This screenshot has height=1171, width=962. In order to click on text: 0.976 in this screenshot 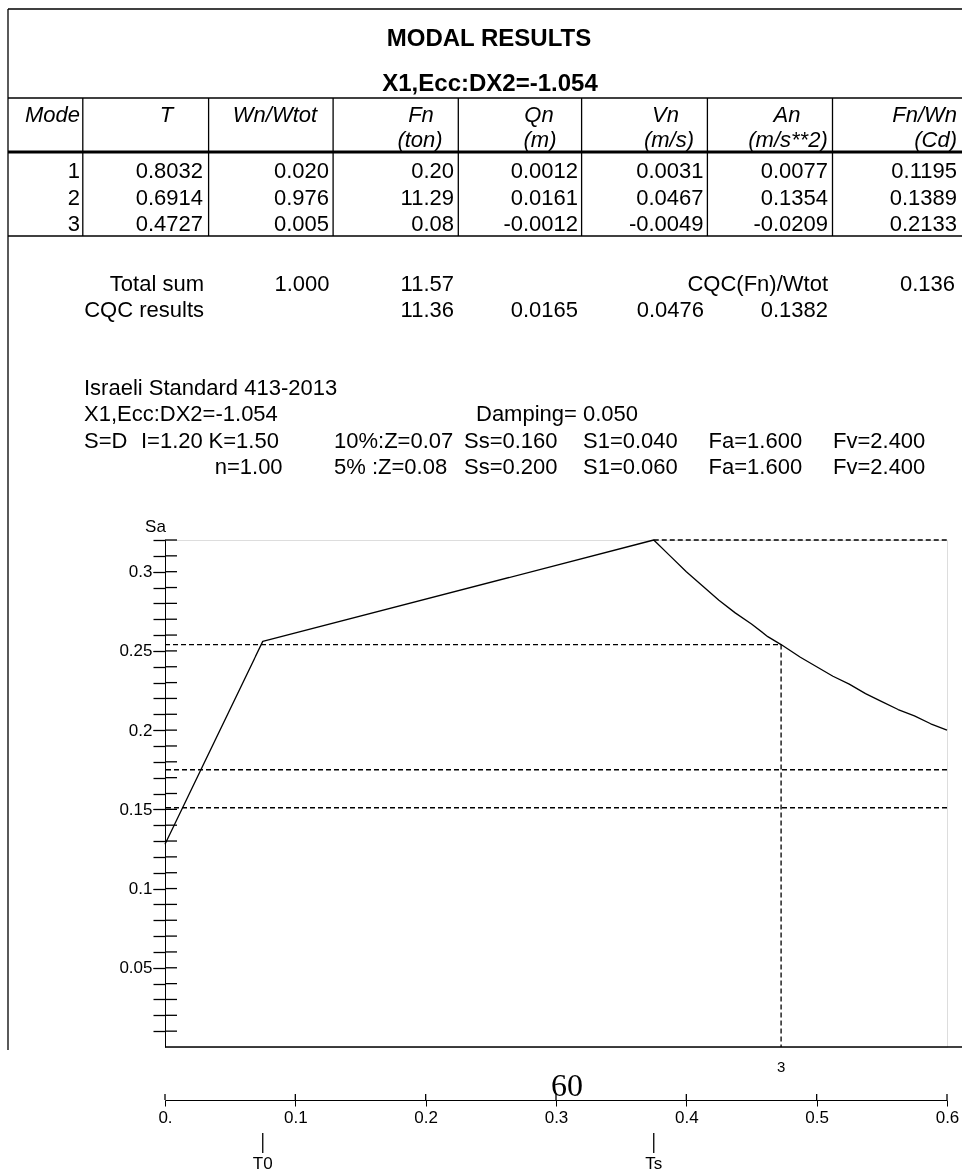, I will do `click(301, 197)`.